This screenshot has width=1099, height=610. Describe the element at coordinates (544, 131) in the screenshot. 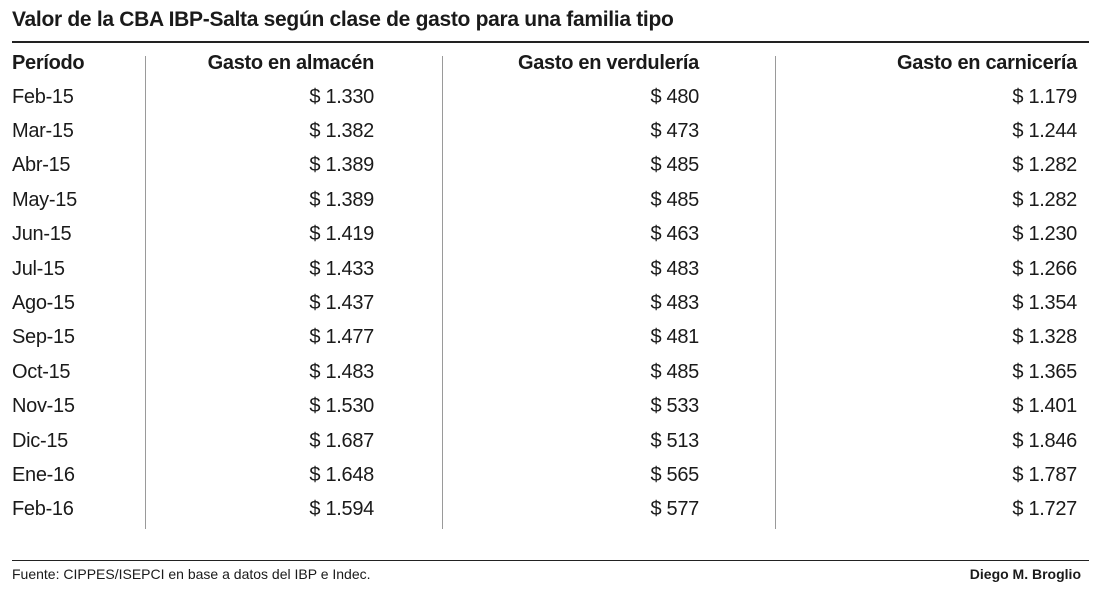

I see `table-row: Mar-15 $ 1.382 $ 473 $ 1.244` at that location.